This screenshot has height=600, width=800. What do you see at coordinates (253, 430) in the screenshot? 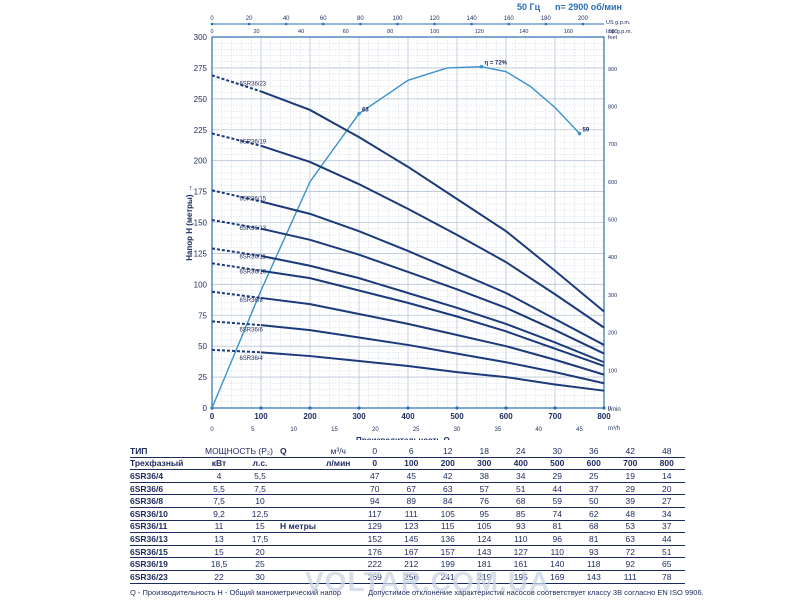
I see `m3h-tick-label: 5` at bounding box center [253, 430].